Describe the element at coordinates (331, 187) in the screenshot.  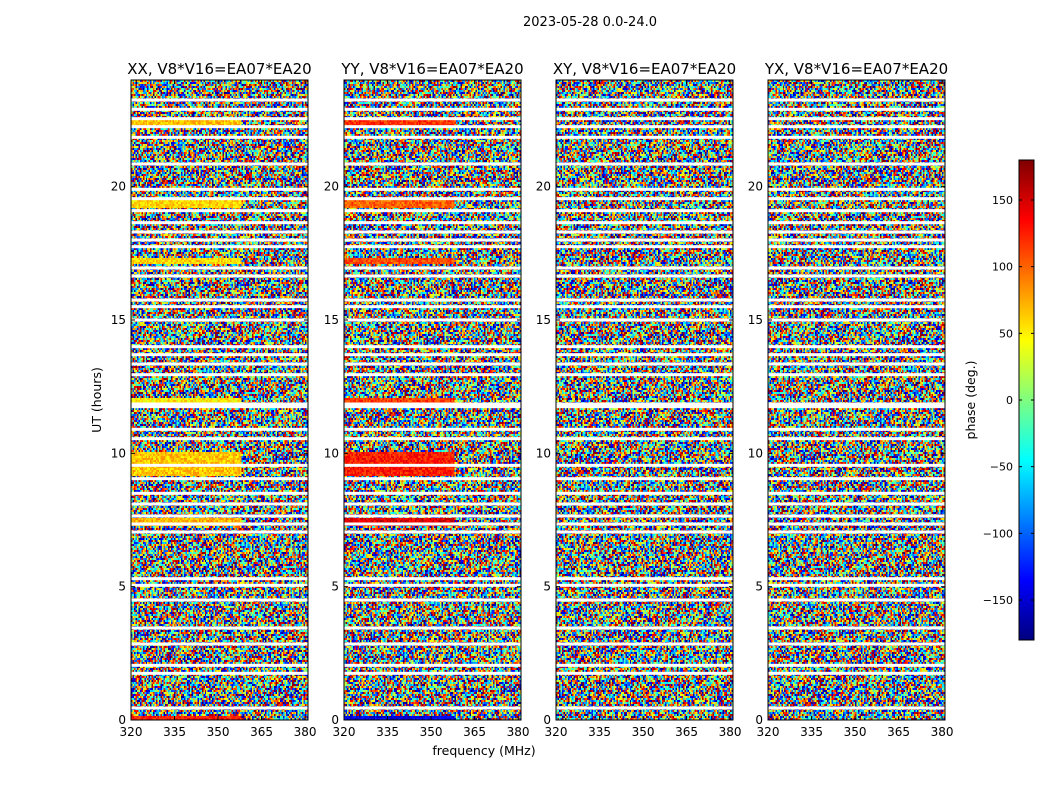
I see `y-tick-label: 20` at that location.